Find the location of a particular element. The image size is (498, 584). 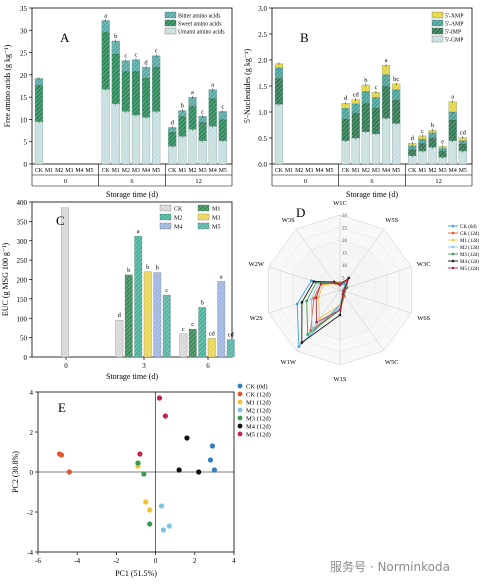

y-tick-label: 0 is located at coordinates (32, 473).